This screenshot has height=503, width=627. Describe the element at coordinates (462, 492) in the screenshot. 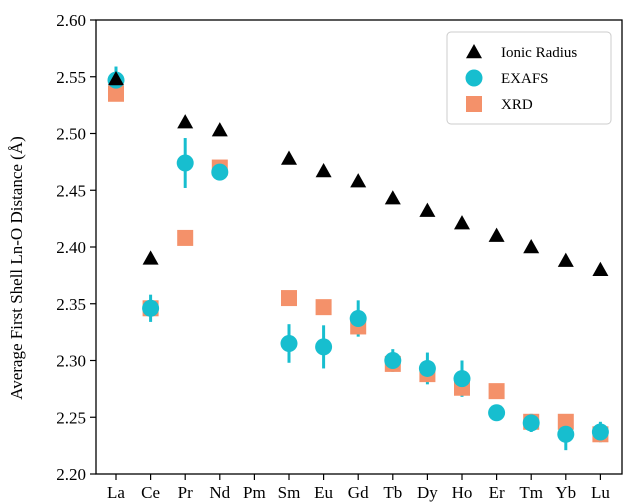

I see `x-tick-label: Ho` at that location.